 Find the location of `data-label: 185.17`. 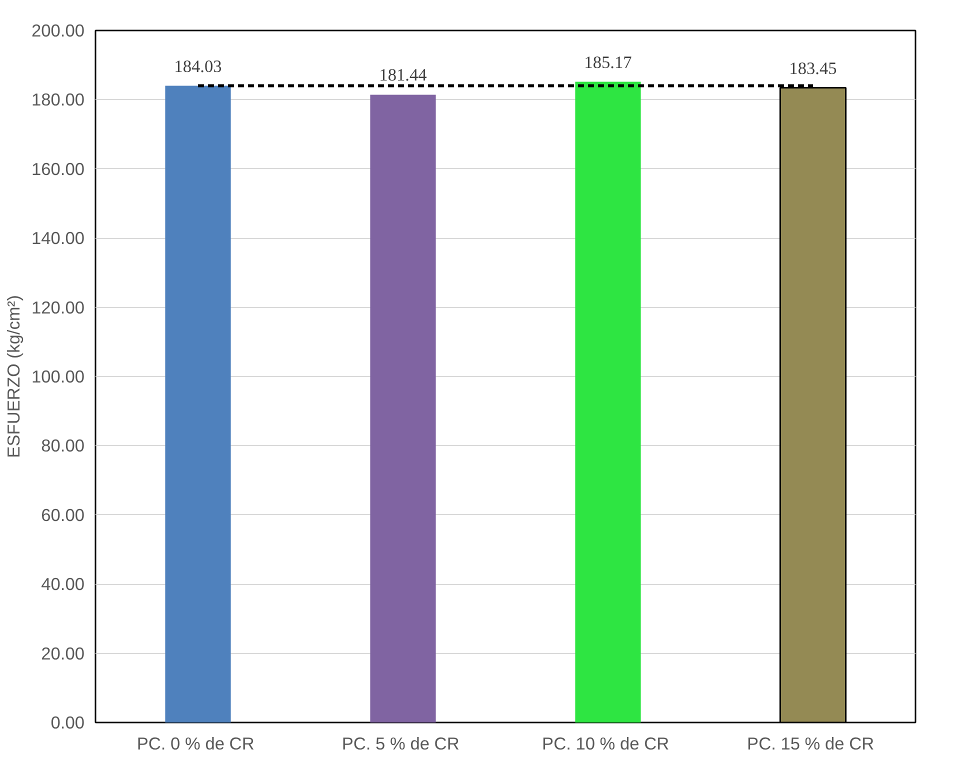

data-label: 185.17 is located at coordinates (608, 62).